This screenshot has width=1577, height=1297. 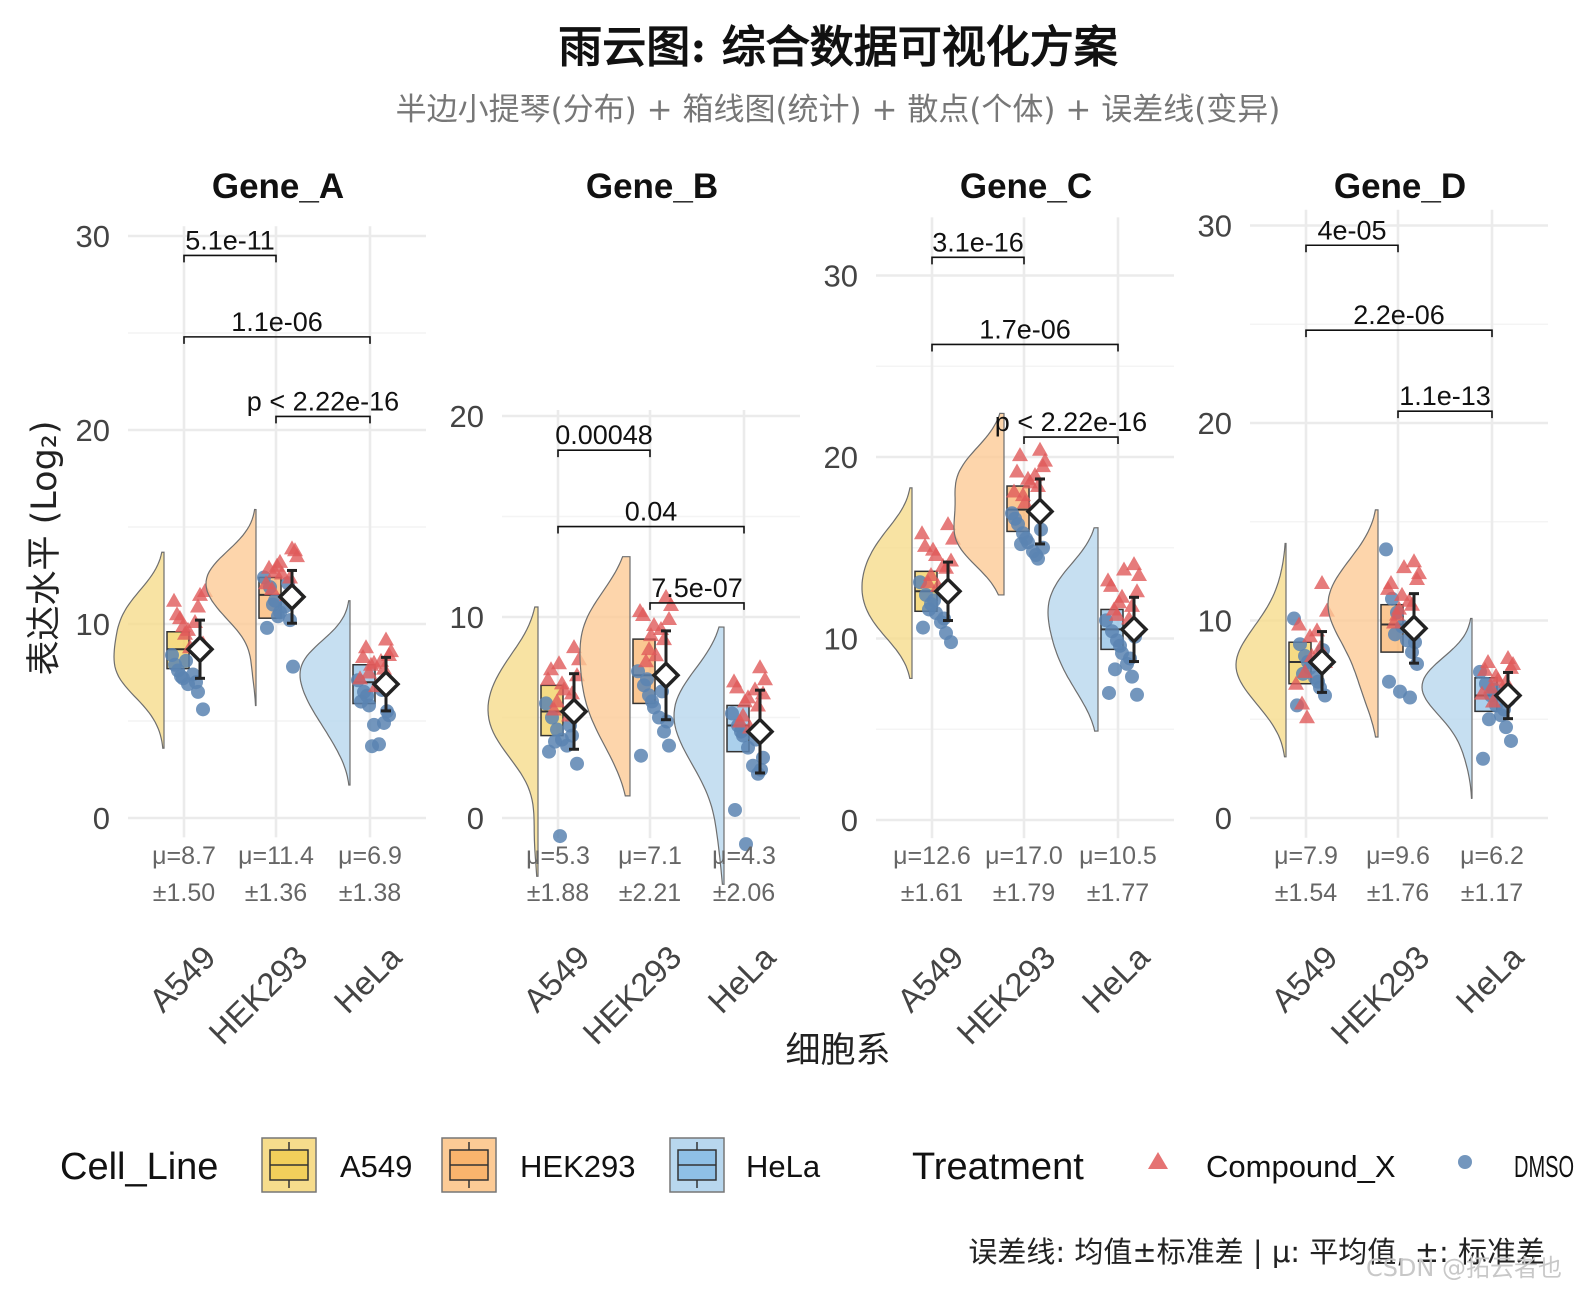 What do you see at coordinates (916, 753) in the screenshot?
I see `group-A549: μ=12.6 ±1.61 A549` at bounding box center [916, 753].